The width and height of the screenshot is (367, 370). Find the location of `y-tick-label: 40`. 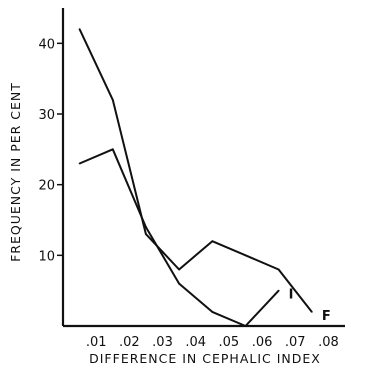

y-tick-label: 40 is located at coordinates (46, 44).